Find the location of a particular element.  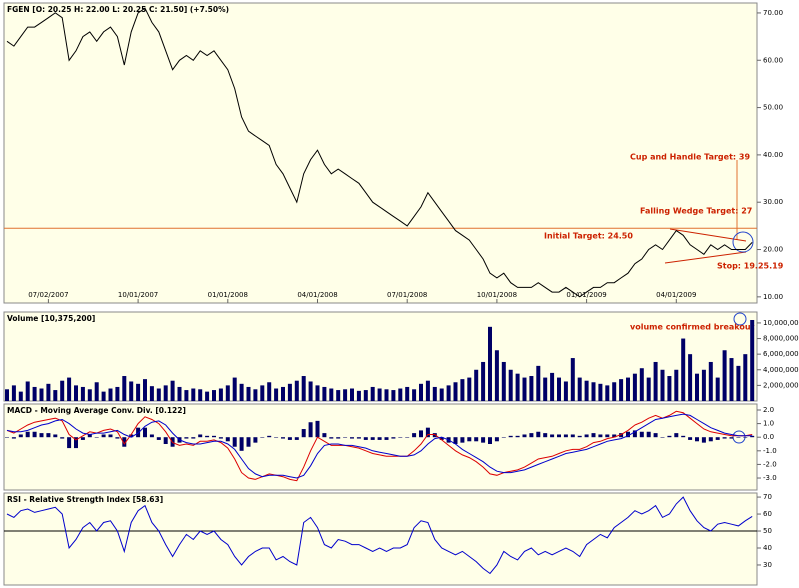

x-tick-label: 01/01/2009 is located at coordinates (586, 295).